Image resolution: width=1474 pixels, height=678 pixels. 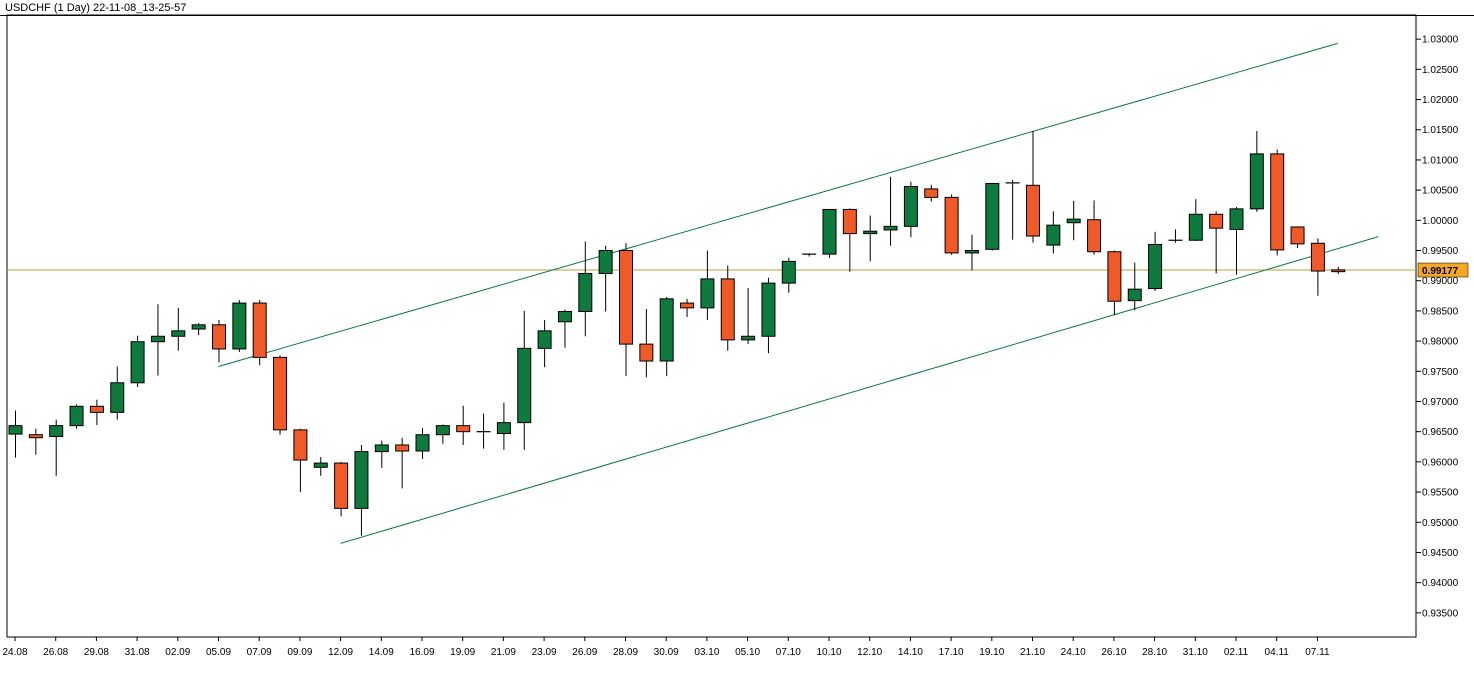 What do you see at coordinates (299, 652) in the screenshot?
I see `x-tick-label: 09.09` at bounding box center [299, 652].